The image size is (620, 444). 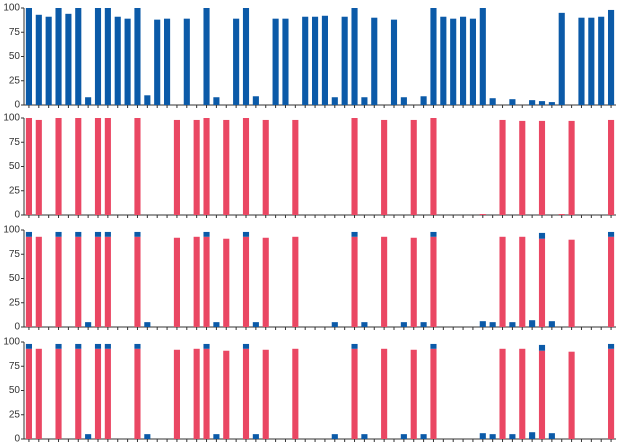 I want to click on y-tick-label: 0, so click(x=17, y=439).